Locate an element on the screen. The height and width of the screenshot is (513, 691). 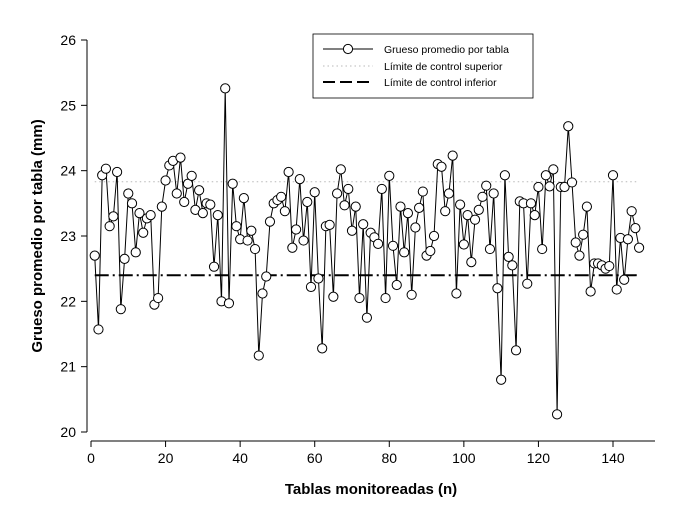
y-tick-label: 23 is located at coordinates (68, 236).